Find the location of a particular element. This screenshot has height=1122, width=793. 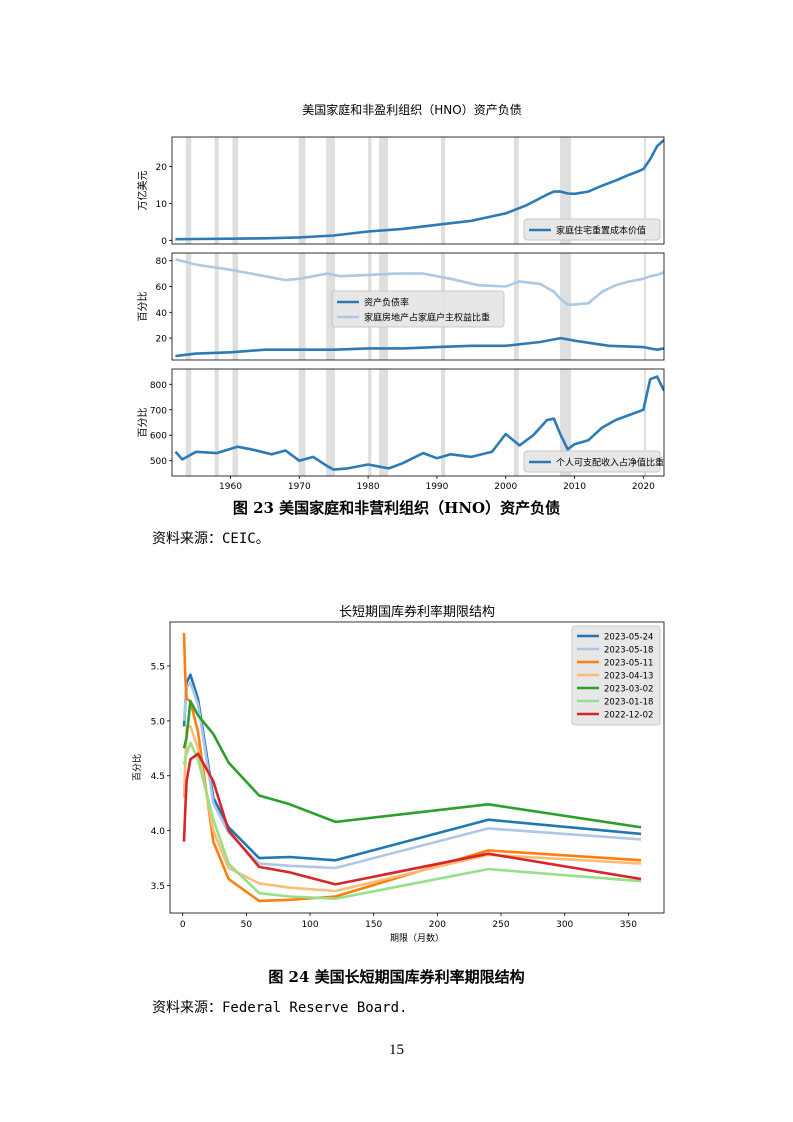

legend-label: 2023-03-02 is located at coordinates (628, 690).